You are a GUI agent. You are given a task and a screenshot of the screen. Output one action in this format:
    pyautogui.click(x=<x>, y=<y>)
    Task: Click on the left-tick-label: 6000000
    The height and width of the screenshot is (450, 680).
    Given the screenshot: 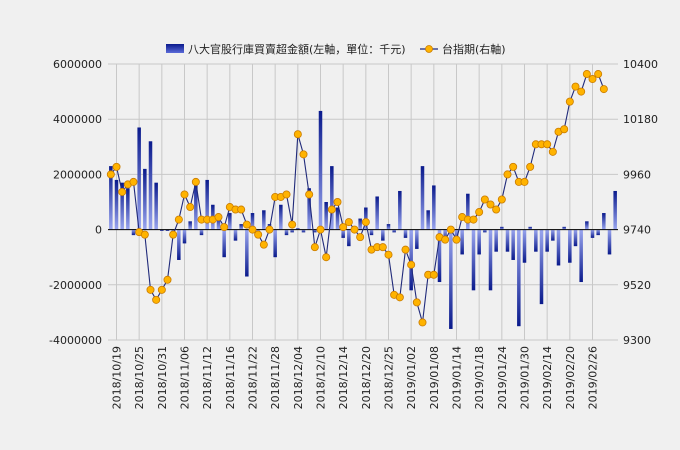 What is the action you would take?
    pyautogui.click(x=77, y=64)
    